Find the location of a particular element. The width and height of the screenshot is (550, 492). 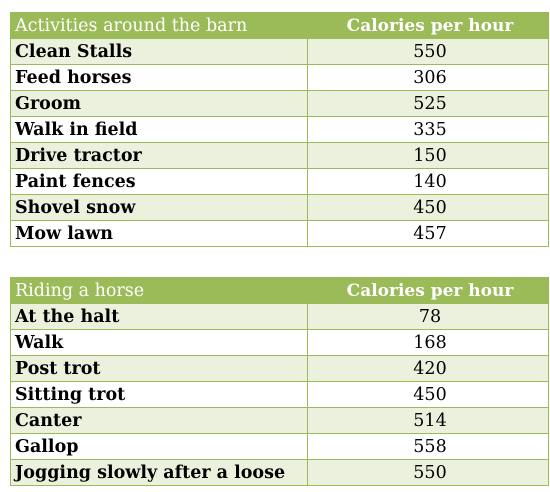

activity-cell: Clean Stalls is located at coordinates (159, 51).